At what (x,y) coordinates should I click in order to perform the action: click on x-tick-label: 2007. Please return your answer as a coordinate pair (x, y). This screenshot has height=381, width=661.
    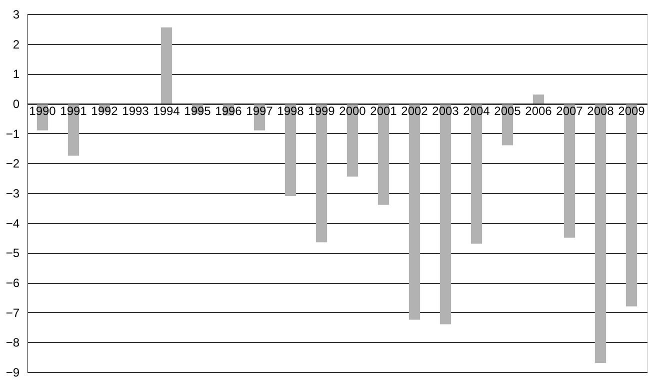
    Looking at the image, I should click on (570, 111).